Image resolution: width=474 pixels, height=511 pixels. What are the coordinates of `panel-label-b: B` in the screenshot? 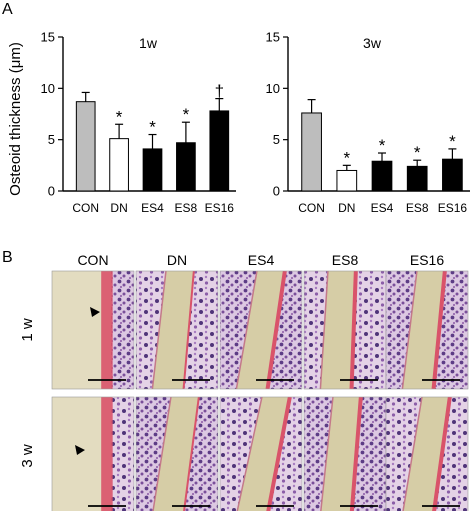 It's located at (7, 257).